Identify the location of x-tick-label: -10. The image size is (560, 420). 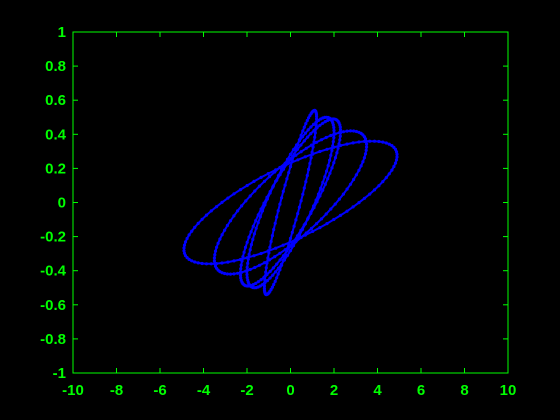
(73, 390).